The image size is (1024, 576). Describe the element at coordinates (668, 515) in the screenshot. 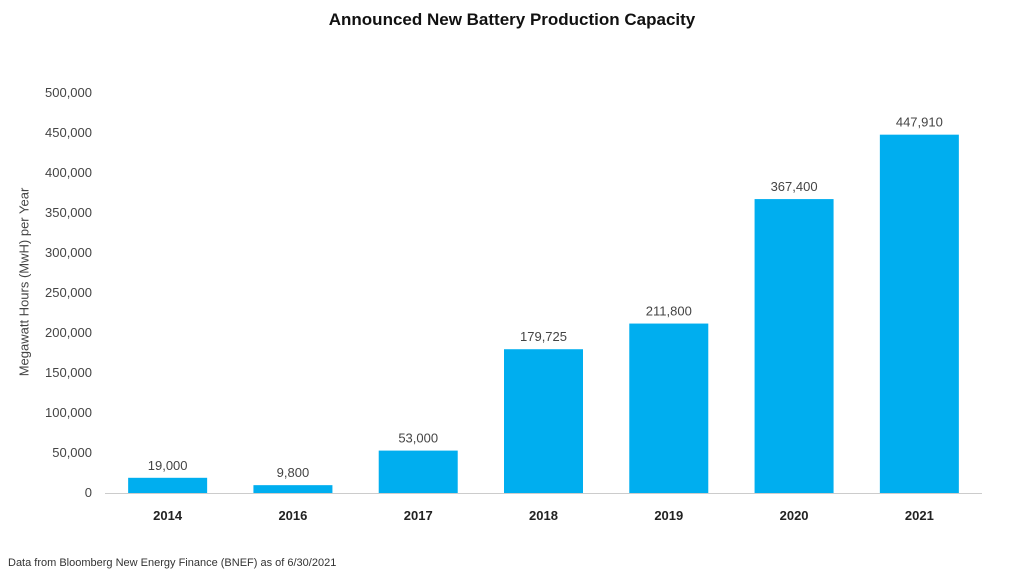

I see `x-tick-label: 2019` at that location.